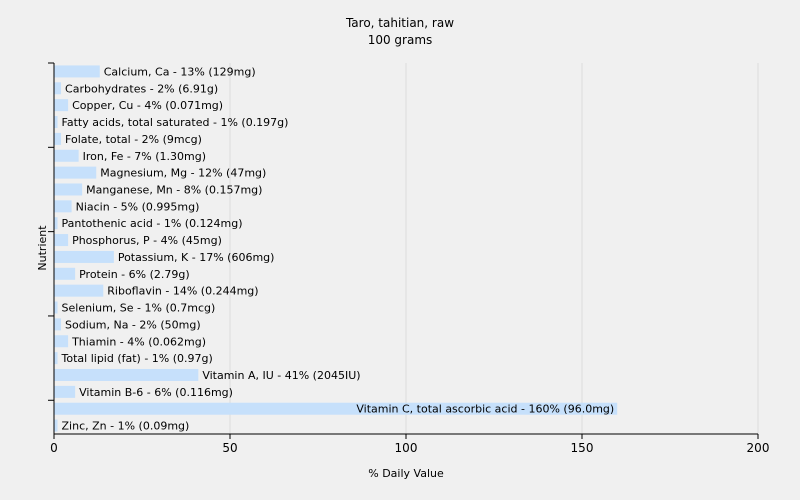  Describe the element at coordinates (152, 223) in the screenshot. I see `bar-label-9: Pantothenic acid - 1% (0.124mg)` at that location.